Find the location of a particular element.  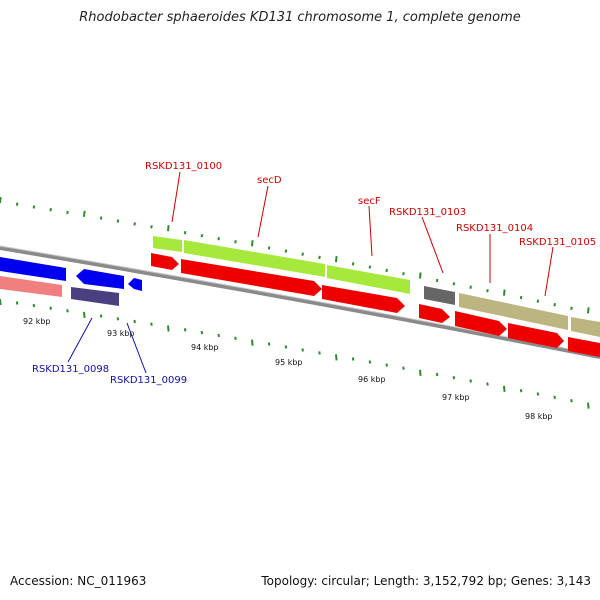

scale-label-97: 97 kbp is located at coordinates (456, 397).